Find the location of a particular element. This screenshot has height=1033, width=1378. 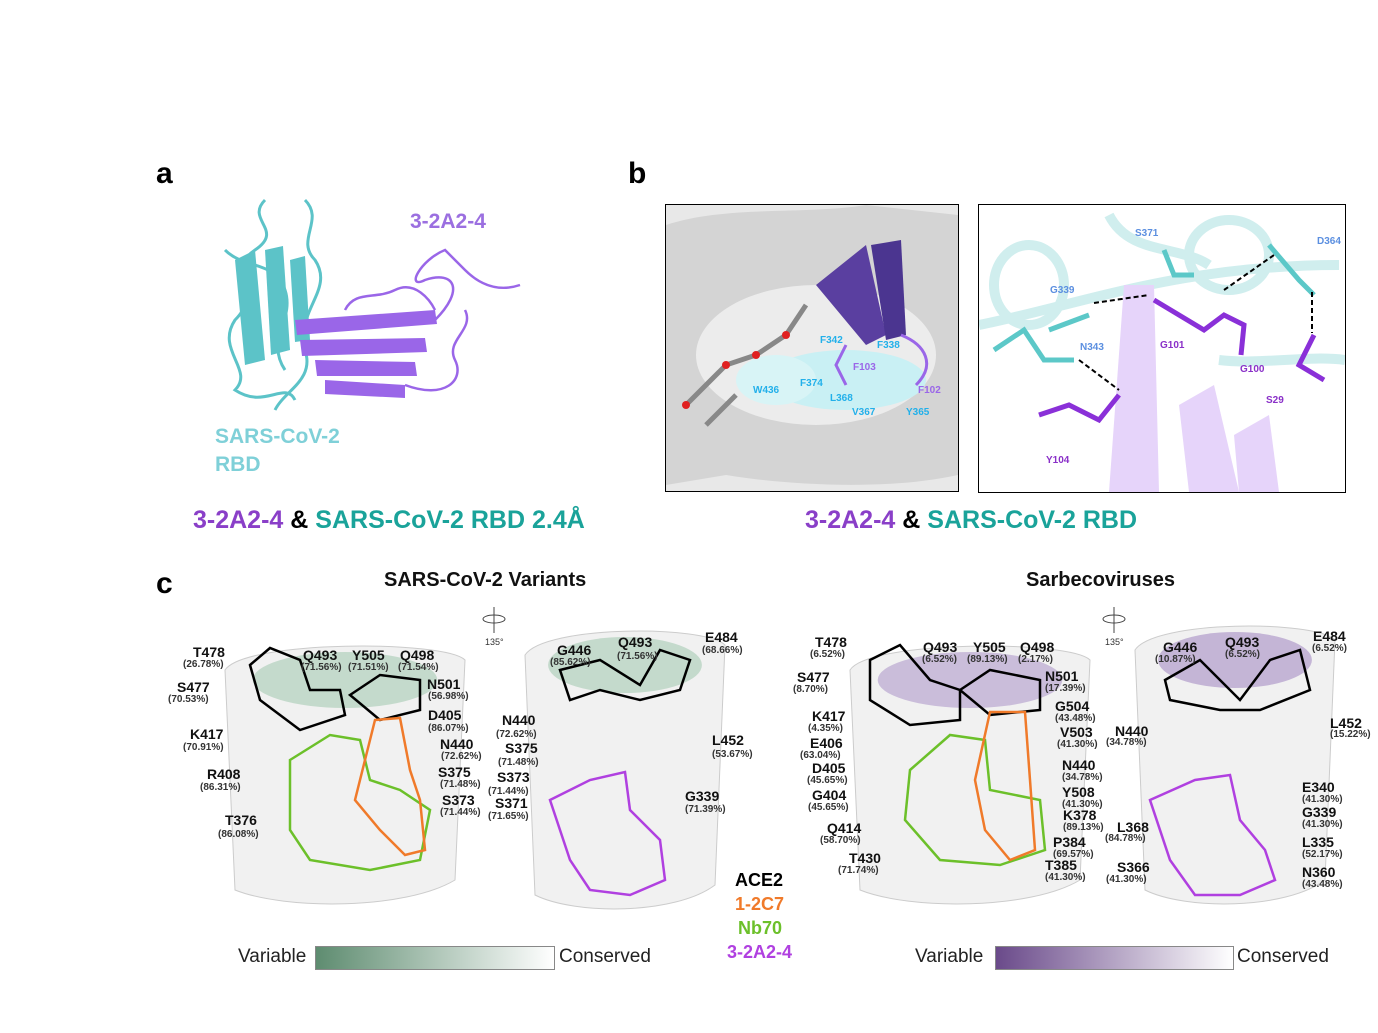

colorbar-sarbeco is located at coordinates (1114, 958).